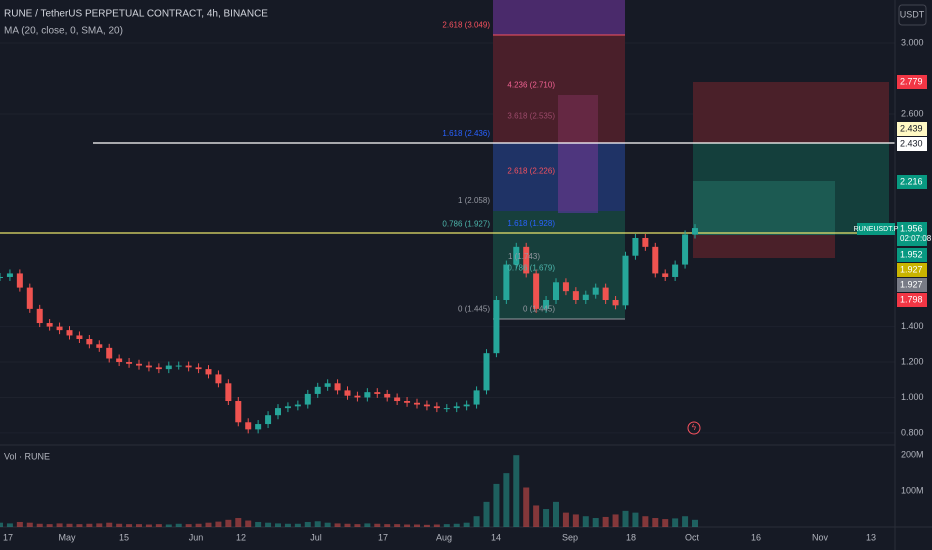  What do you see at coordinates (912, 455) in the screenshot?
I see `volume-tick-label: 200M` at bounding box center [912, 455].